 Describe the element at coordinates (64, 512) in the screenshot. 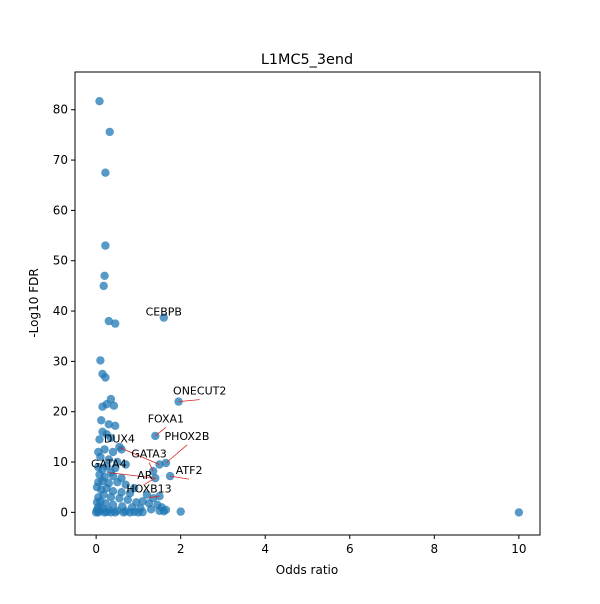

I see `y-tick-label: 0` at that location.